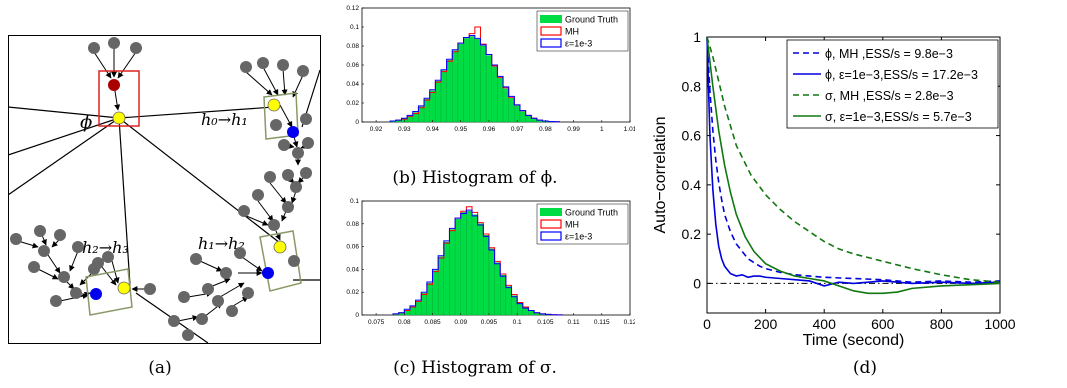  What do you see at coordinates (697, 37) in the screenshot?
I see `y-tick-label: 1` at bounding box center [697, 37].